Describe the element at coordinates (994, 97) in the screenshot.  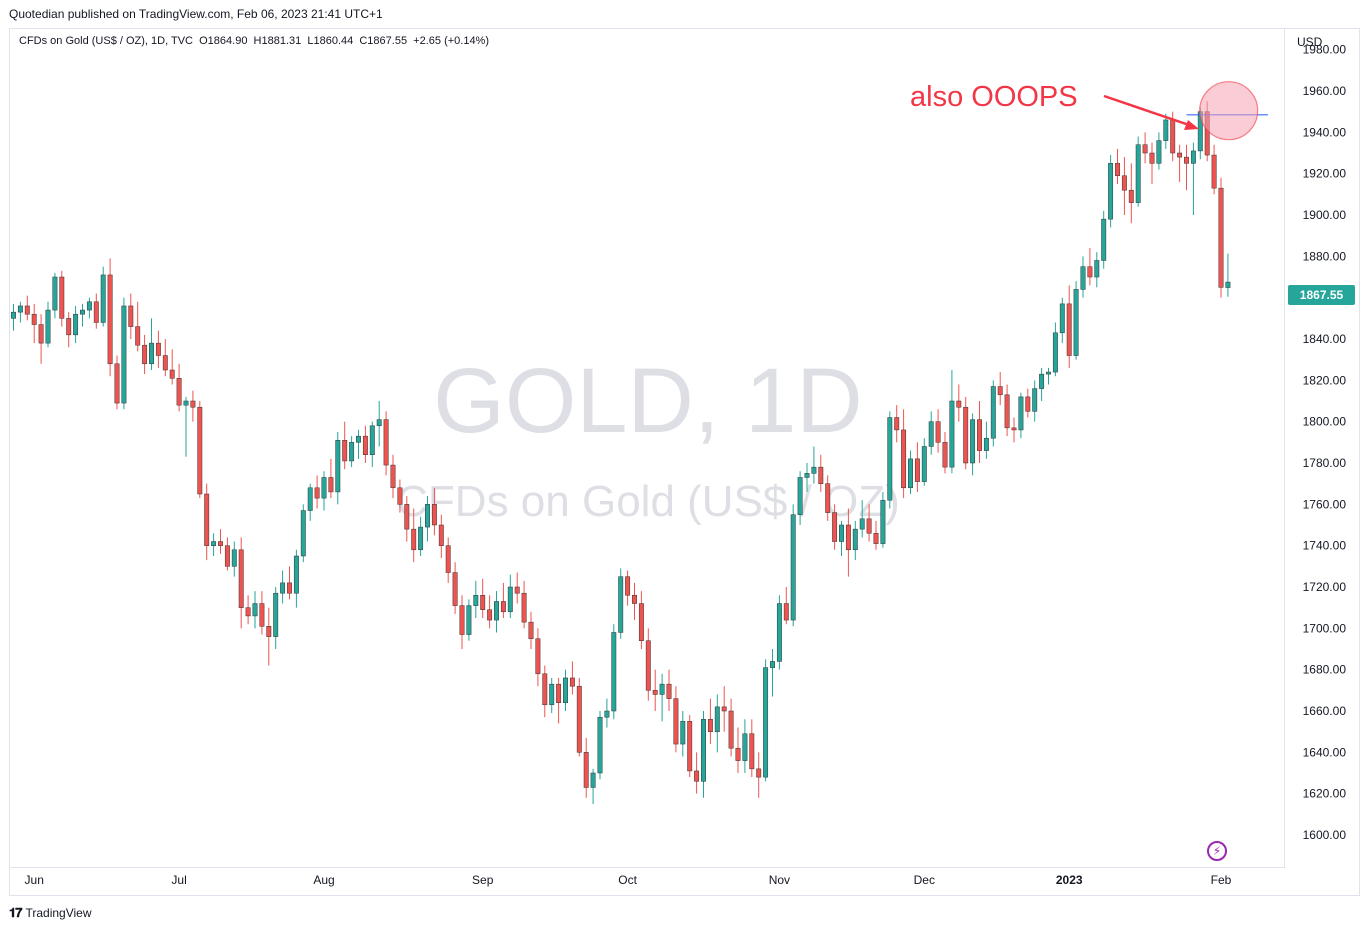
I see `annotation-text: also OOOPS` at that location.